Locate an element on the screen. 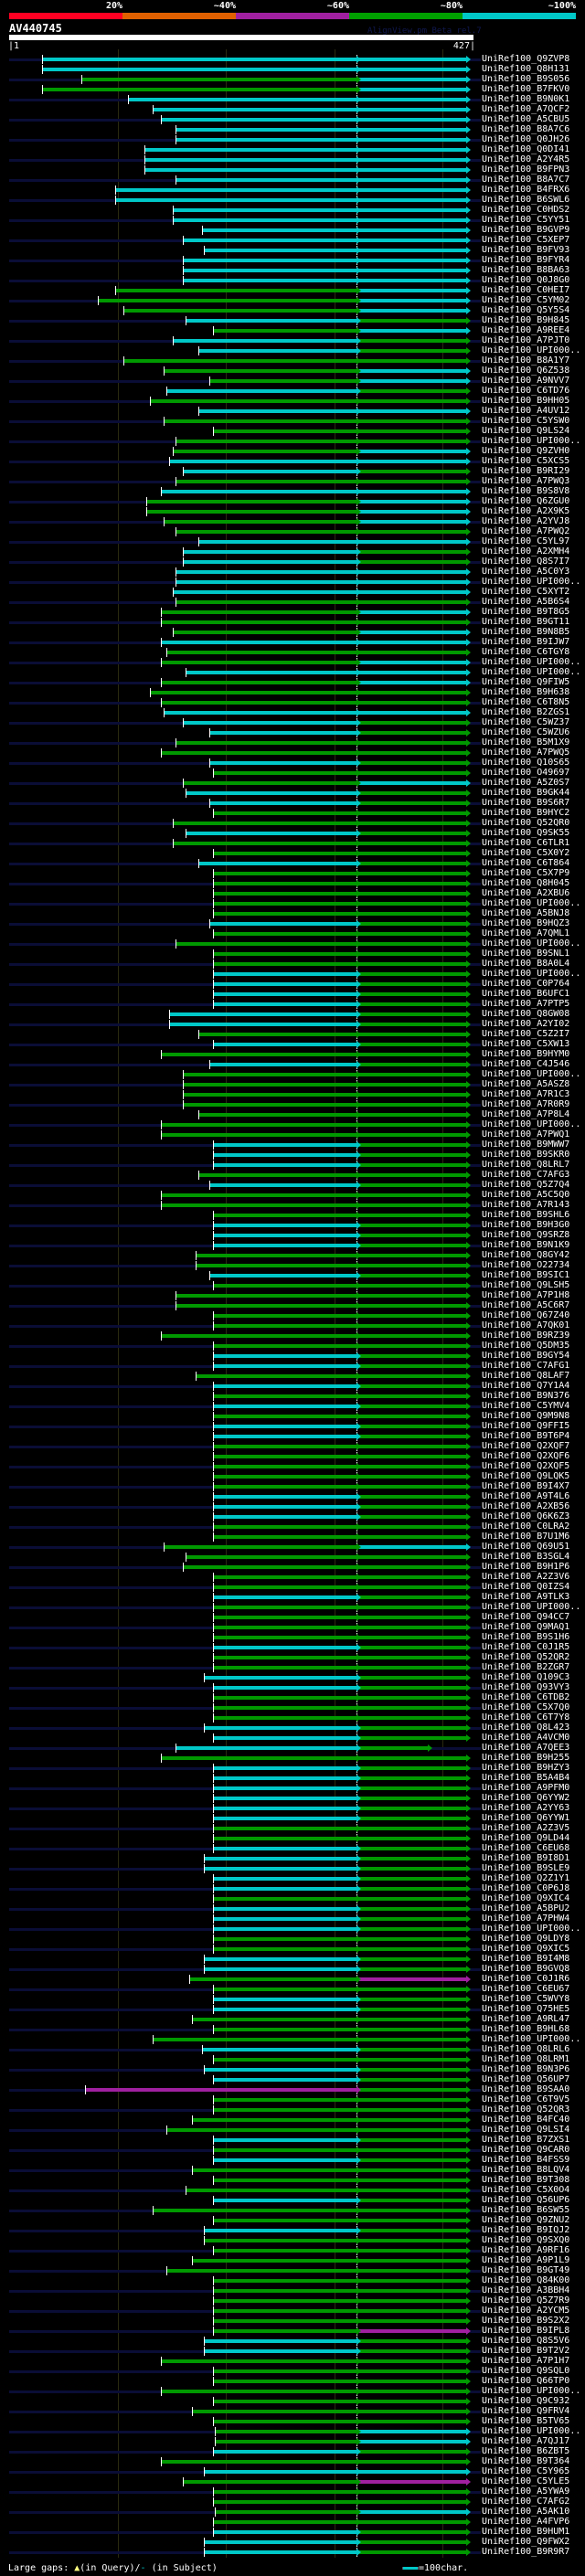  hit-label: UniRef100_B9GVP9 is located at coordinates (526, 230).